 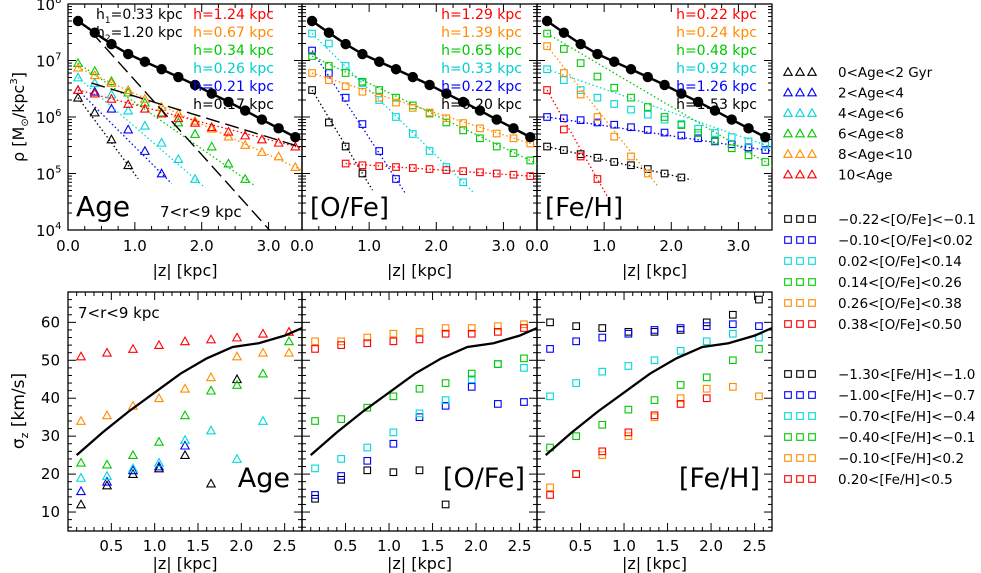 What do you see at coordinates (668, 546) in the screenshot?
I see `bottom-x-tick-label: 1.5` at bounding box center [668, 546].